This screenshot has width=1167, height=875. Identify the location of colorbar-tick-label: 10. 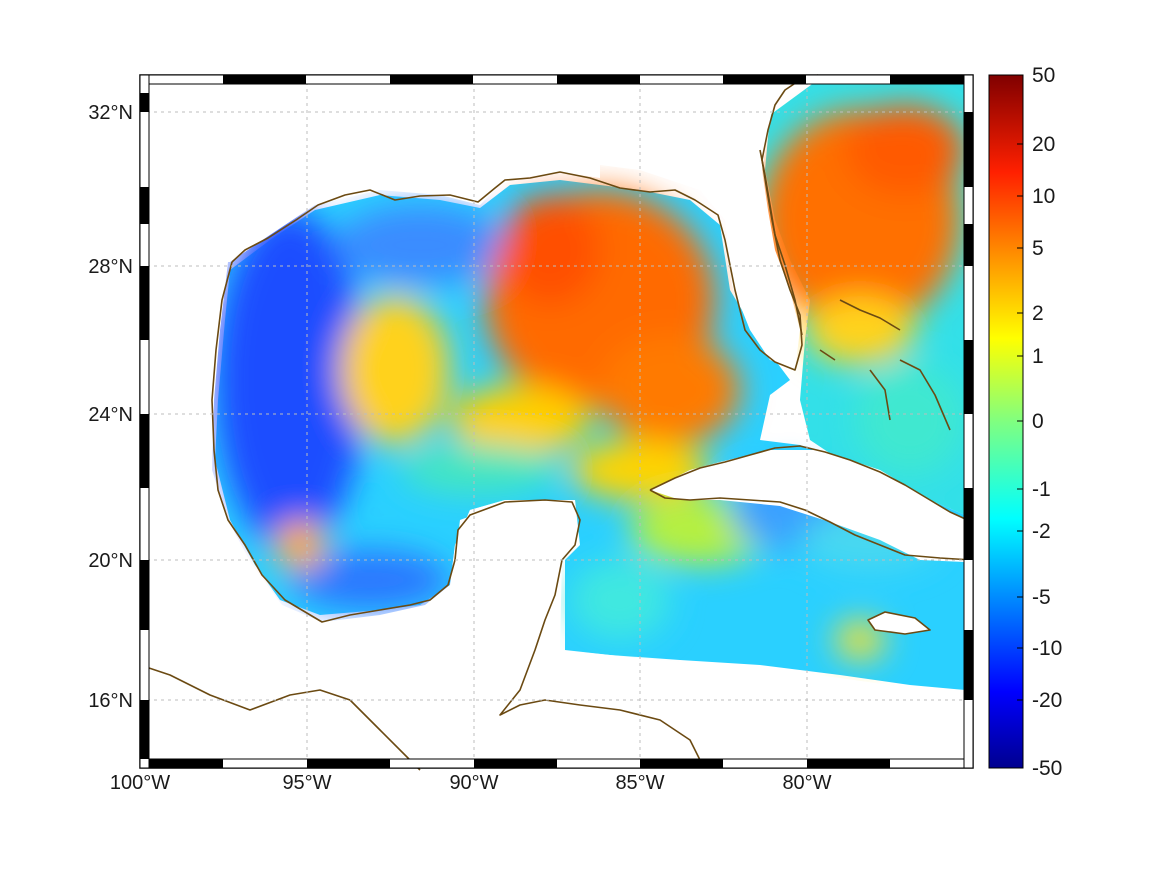
(1043, 196).